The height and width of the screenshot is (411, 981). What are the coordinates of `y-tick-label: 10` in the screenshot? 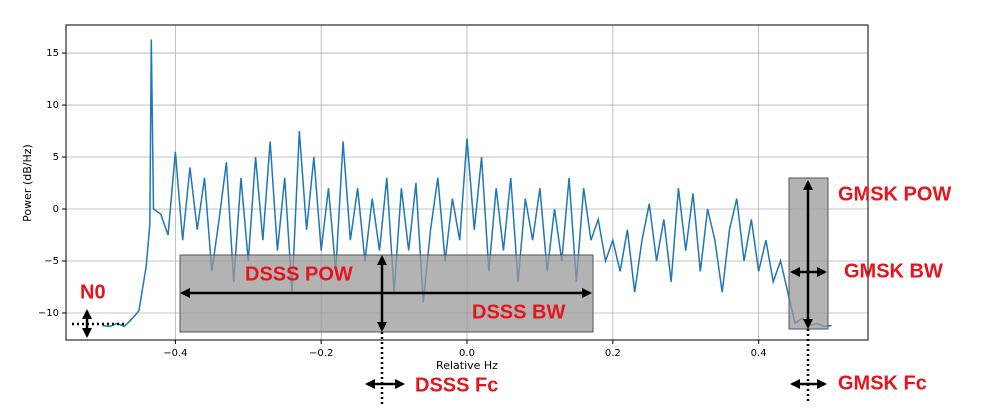 It's located at (52, 105).